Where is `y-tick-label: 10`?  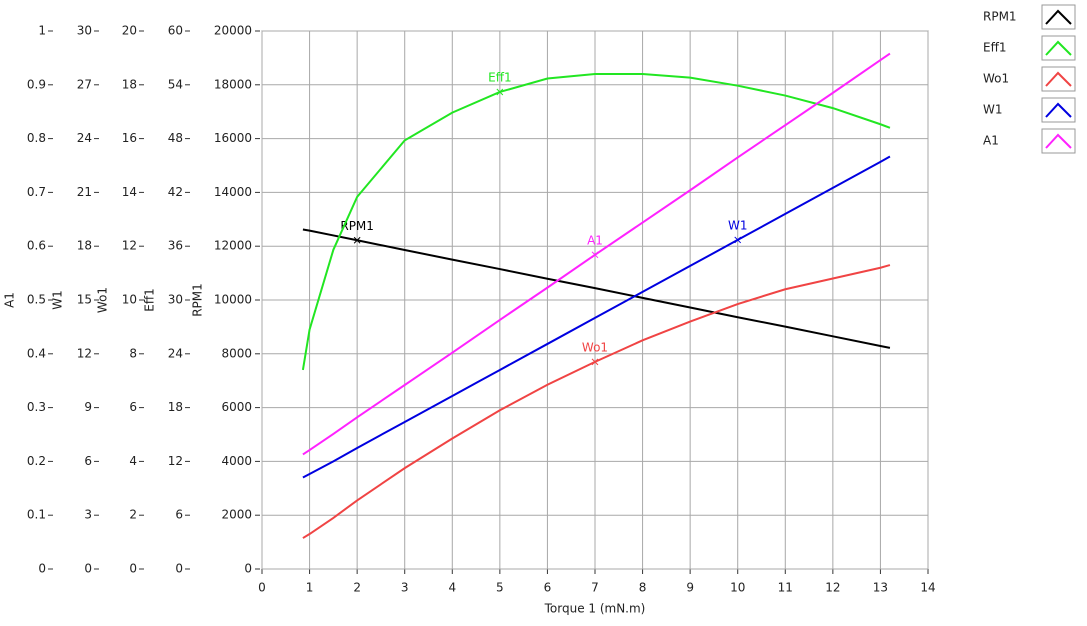
y-tick-label: 10 is located at coordinates (129, 300).